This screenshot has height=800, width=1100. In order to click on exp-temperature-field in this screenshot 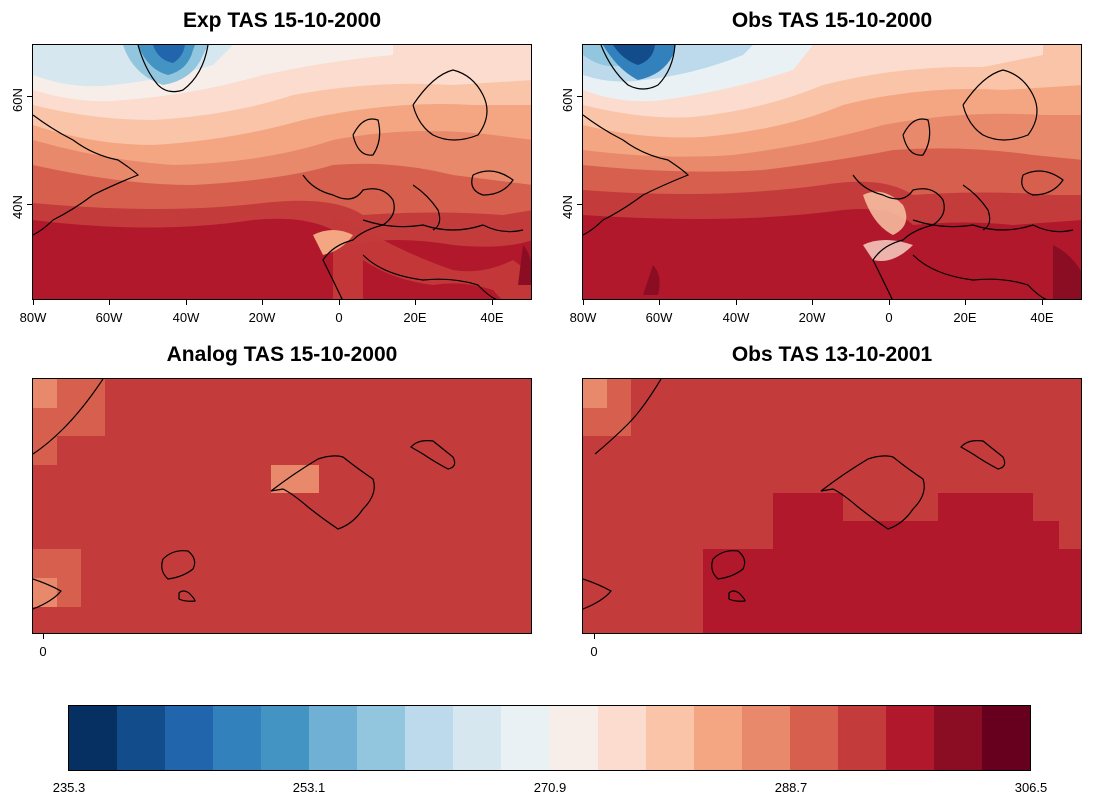, I will do `click(282, 172)`.